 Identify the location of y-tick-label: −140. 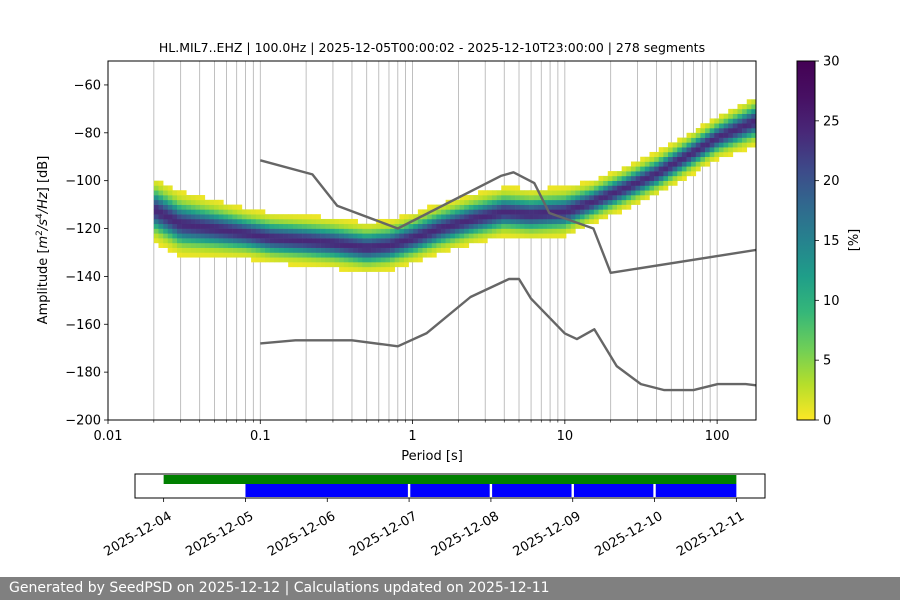
(83, 277).